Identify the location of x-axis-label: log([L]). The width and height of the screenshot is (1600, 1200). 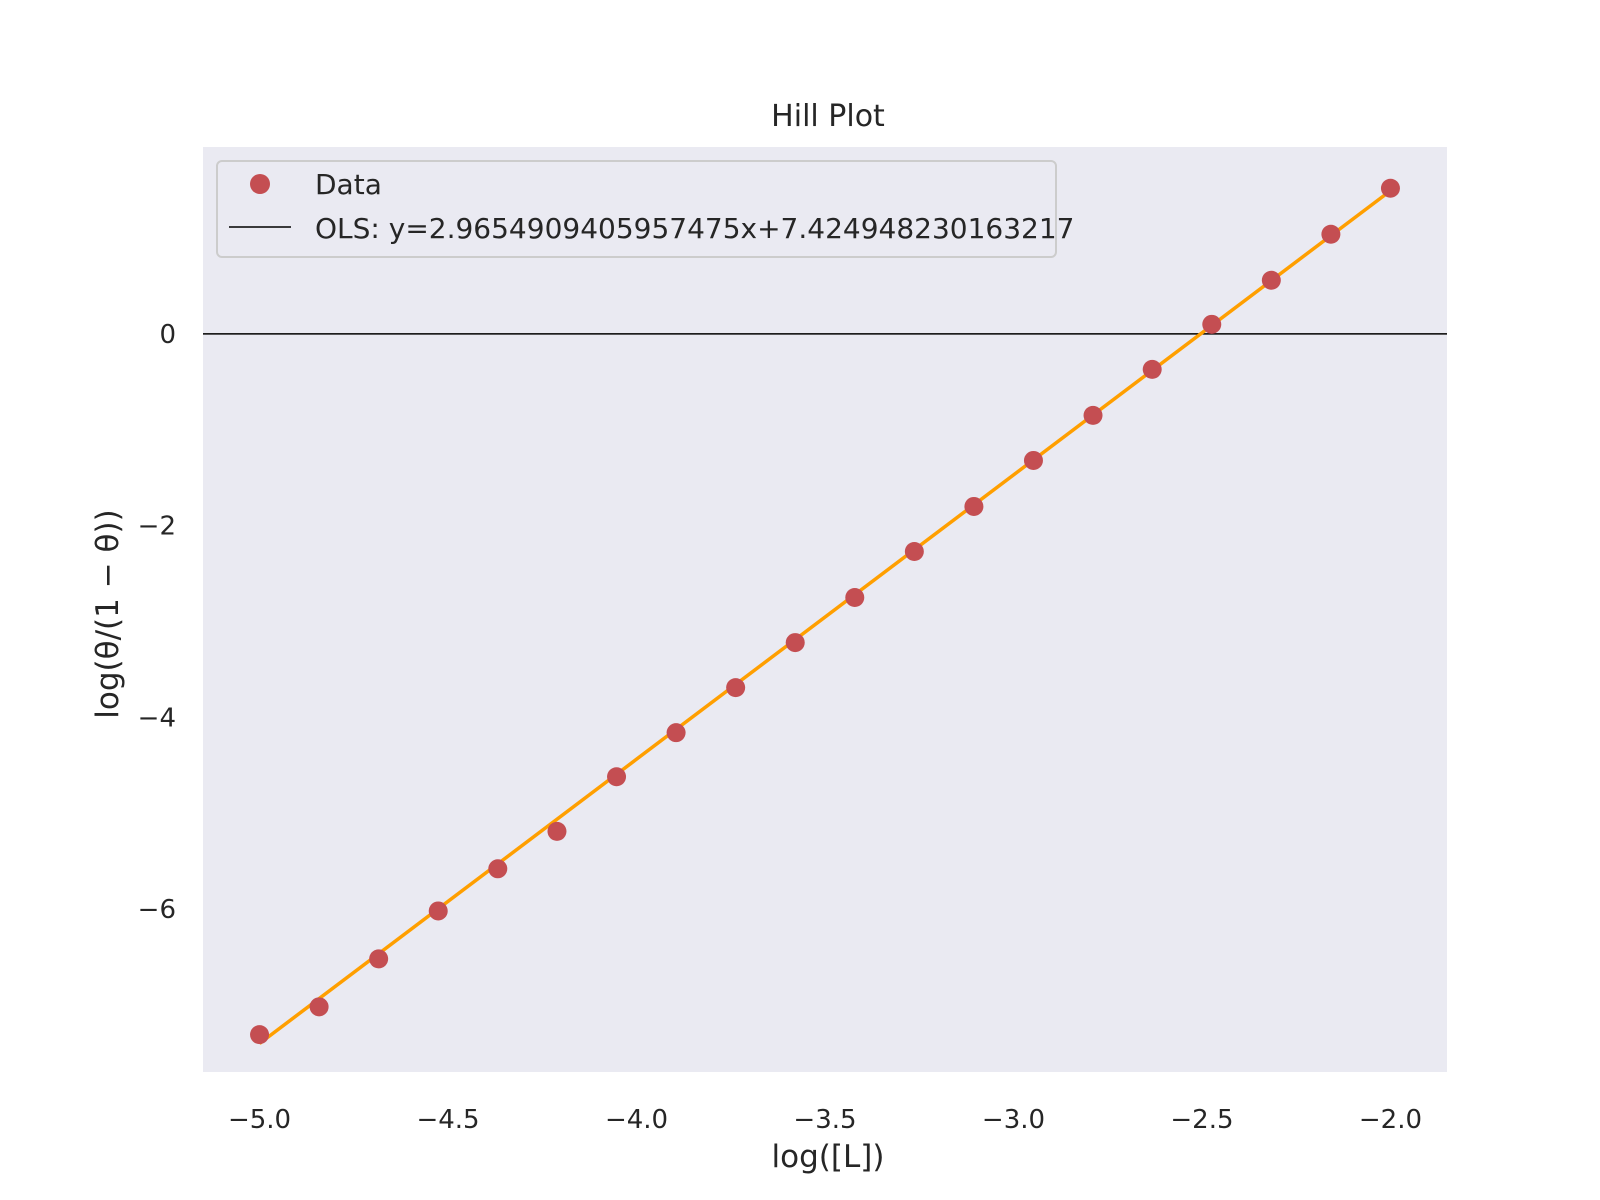
(828, 1157).